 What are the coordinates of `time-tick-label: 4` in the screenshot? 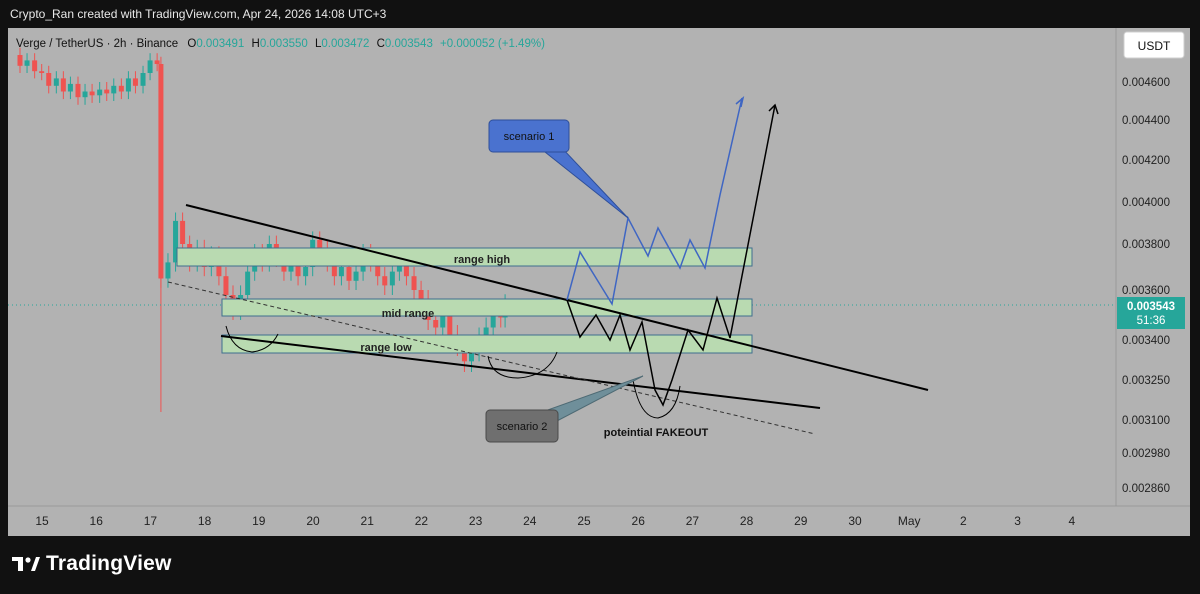 It's located at (1071, 521).